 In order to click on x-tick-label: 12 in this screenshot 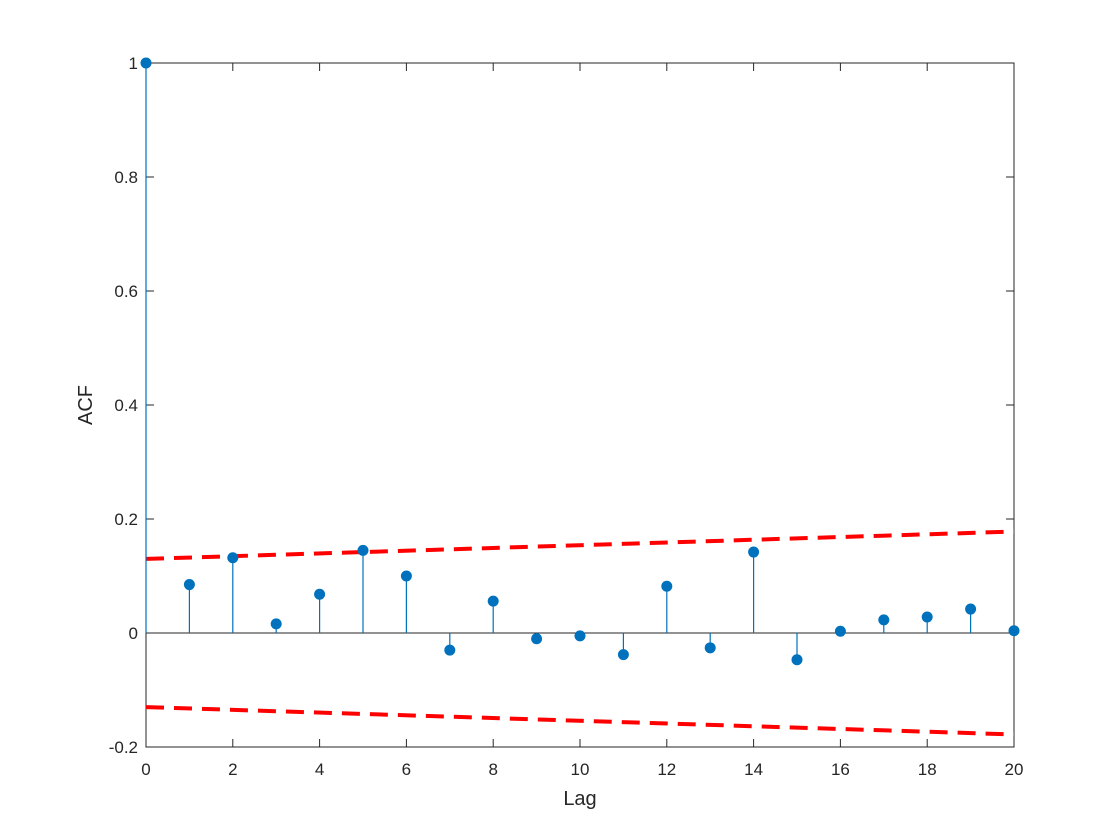, I will do `click(666, 769)`.